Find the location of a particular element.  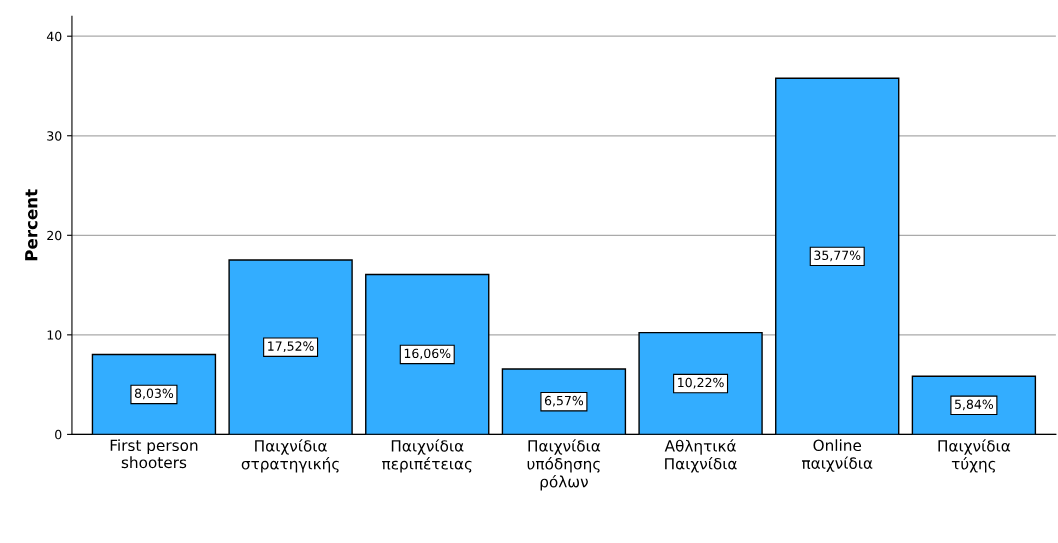

x-tick-label: Online παιχνίδια is located at coordinates (837, 455).